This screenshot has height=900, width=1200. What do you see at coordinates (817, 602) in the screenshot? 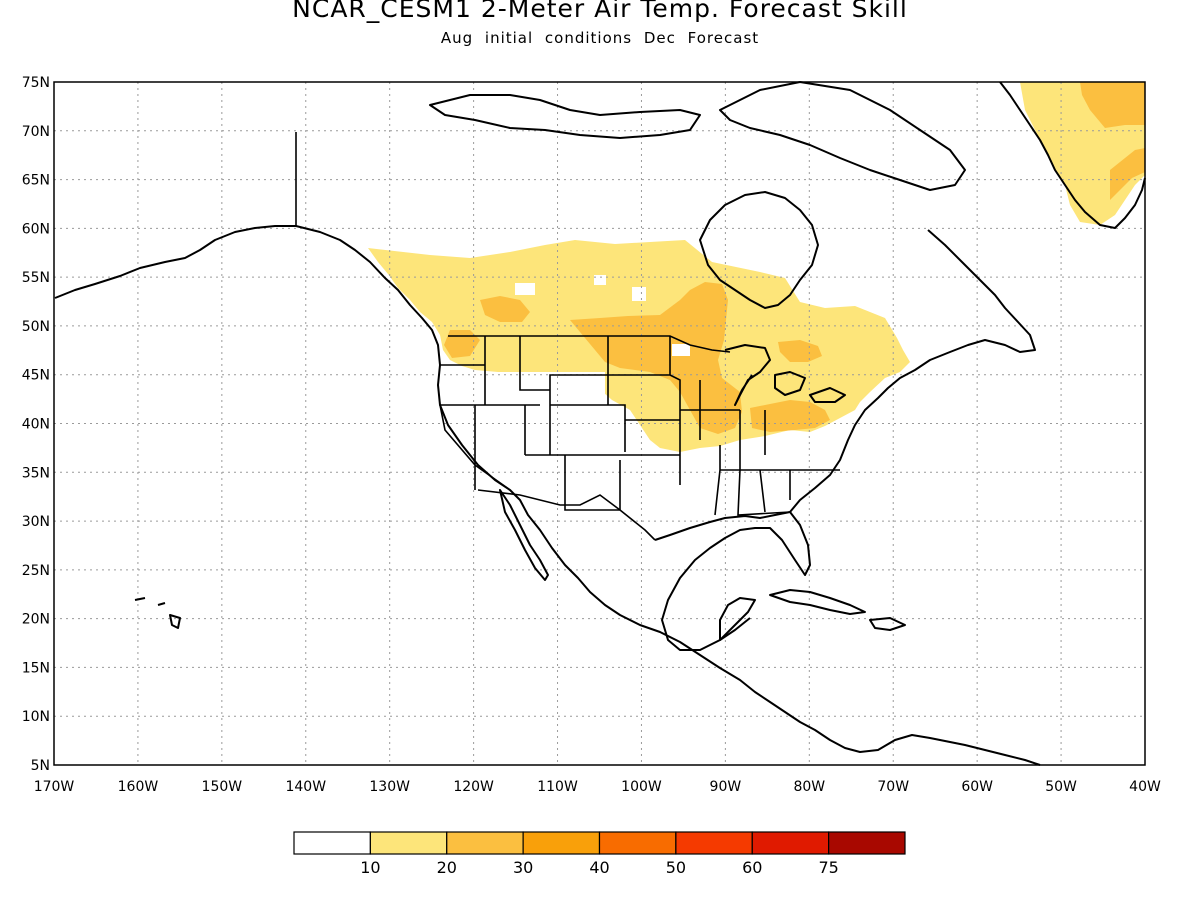
I see `coastline-cuba` at bounding box center [817, 602].